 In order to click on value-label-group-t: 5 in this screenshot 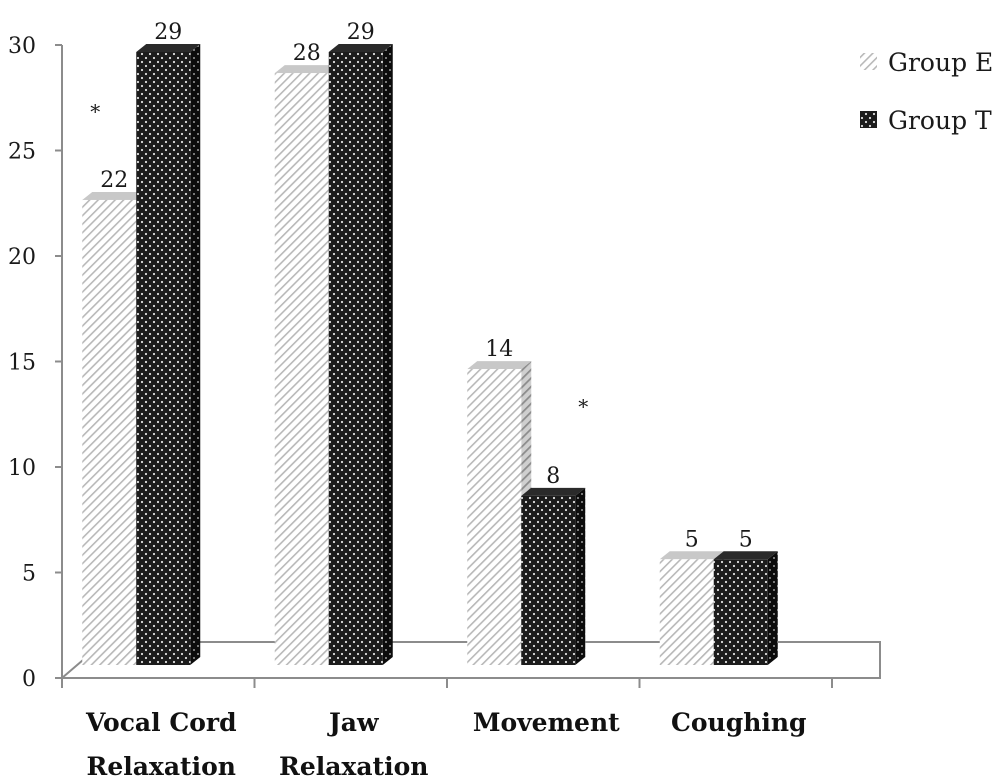, I will do `click(746, 539)`.